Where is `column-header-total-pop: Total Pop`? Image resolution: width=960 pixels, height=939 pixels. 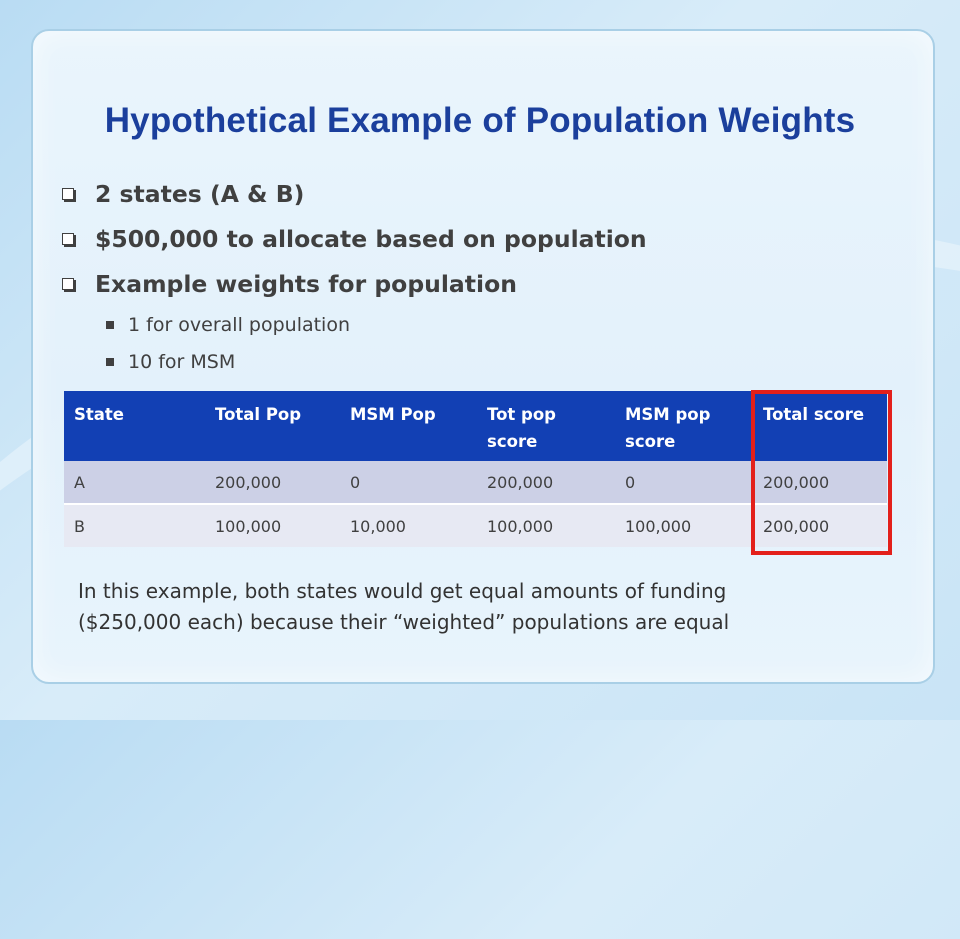 column-header-total-pop: Total Pop is located at coordinates (272, 426).